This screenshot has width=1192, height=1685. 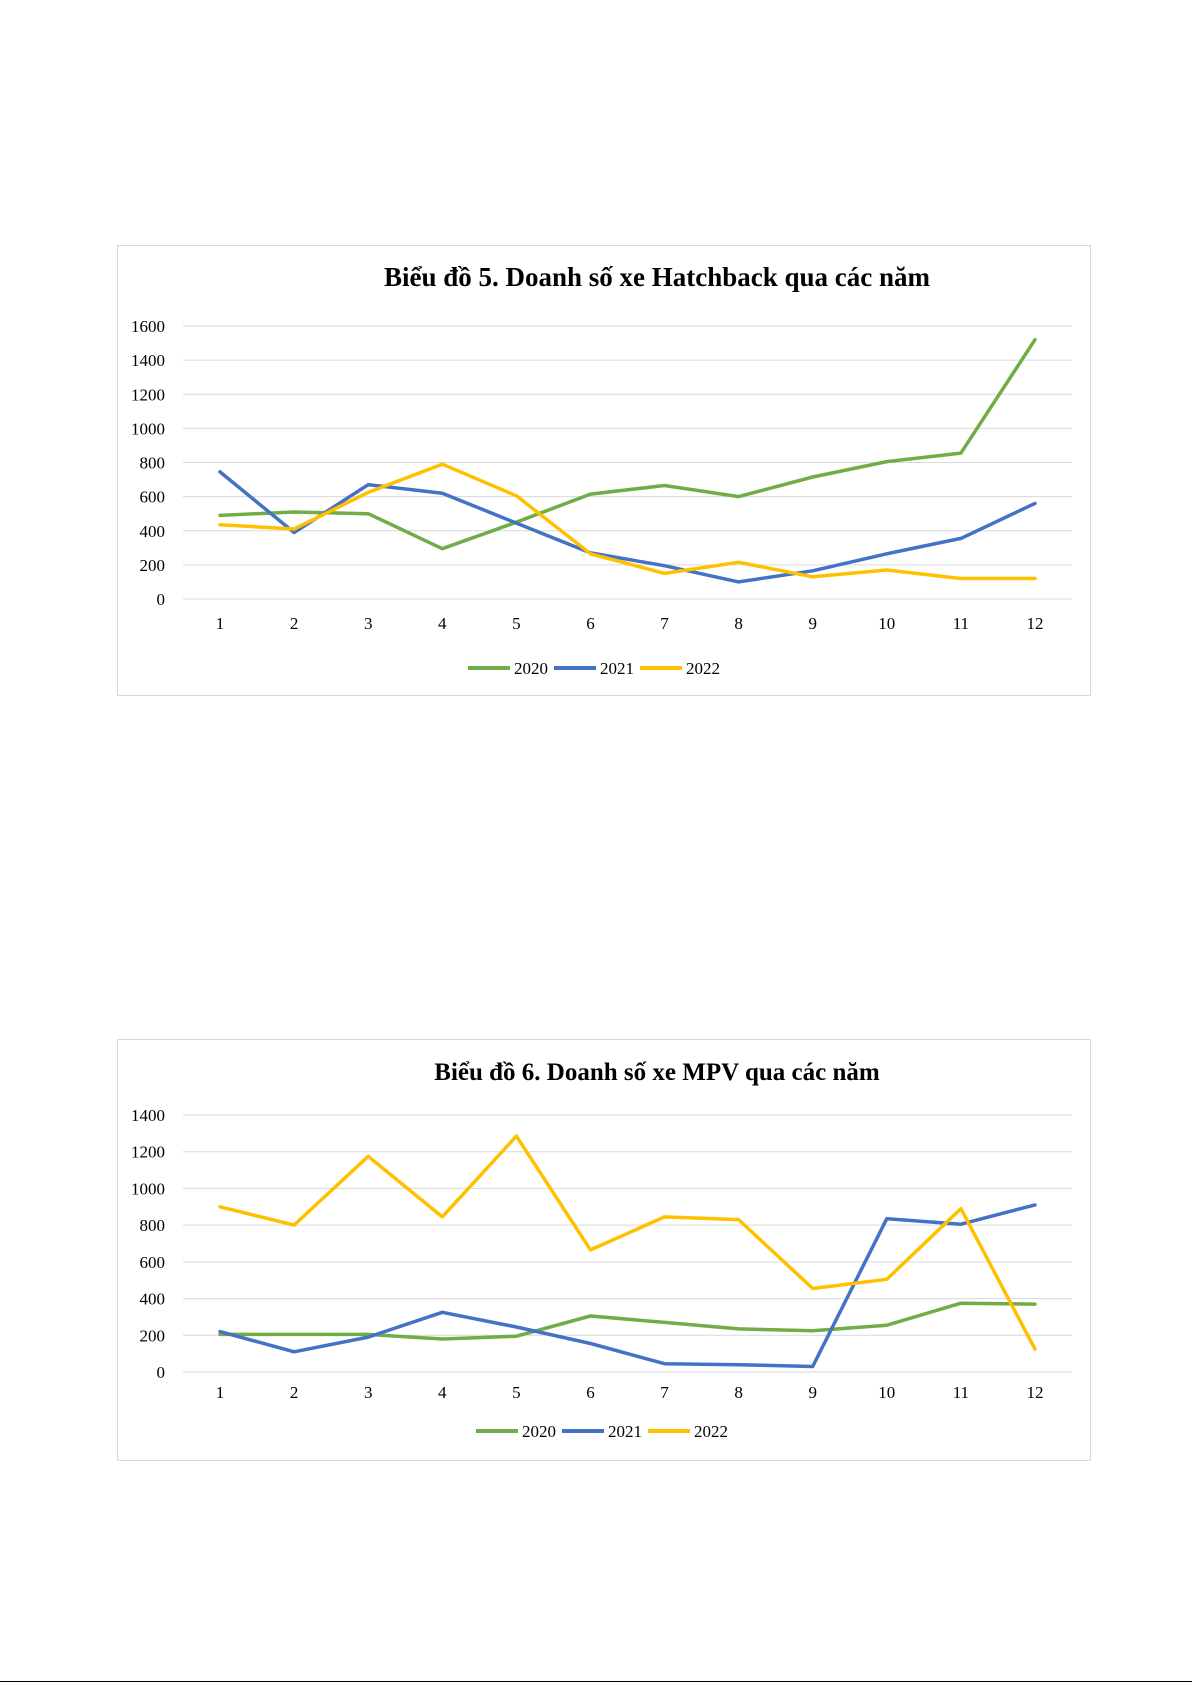 What do you see at coordinates (657, 1072) in the screenshot?
I see `chart-title: Biểu đồ 6. Doanh số xe MPV qua các năm` at bounding box center [657, 1072].